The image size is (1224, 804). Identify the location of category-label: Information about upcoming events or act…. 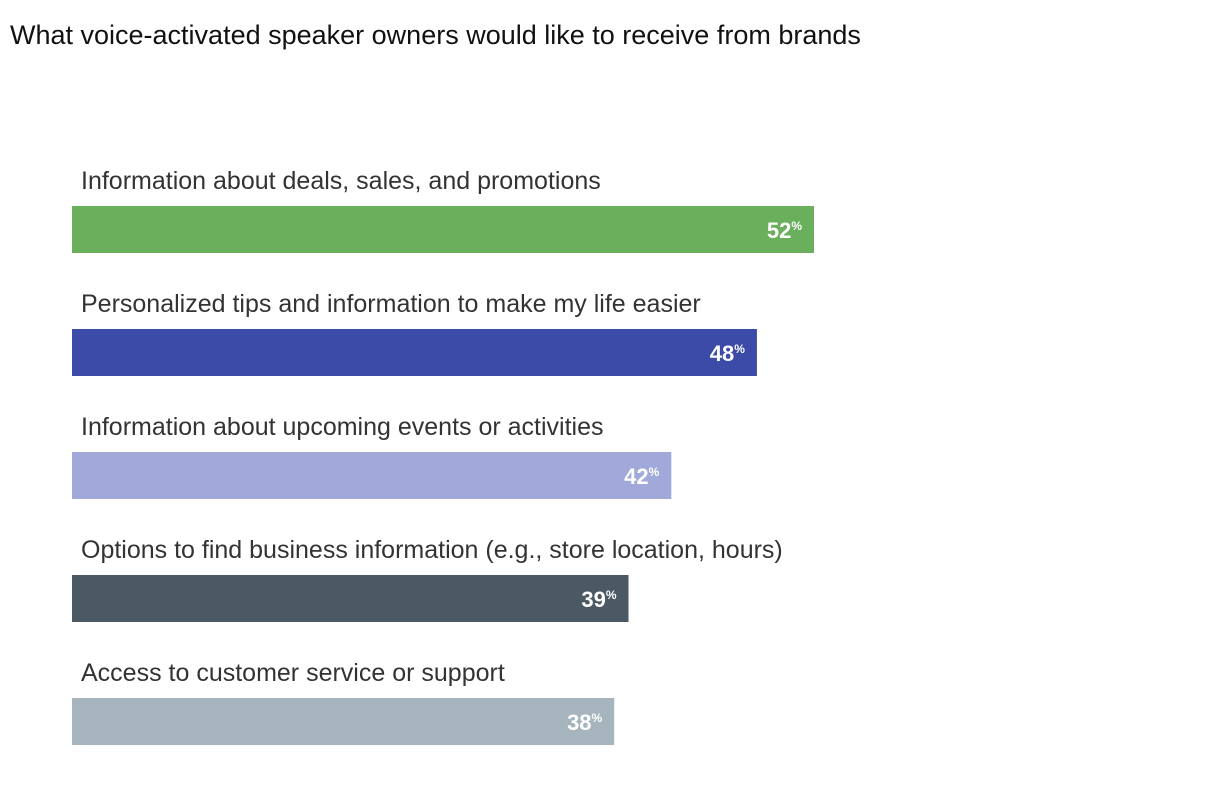
(342, 427).